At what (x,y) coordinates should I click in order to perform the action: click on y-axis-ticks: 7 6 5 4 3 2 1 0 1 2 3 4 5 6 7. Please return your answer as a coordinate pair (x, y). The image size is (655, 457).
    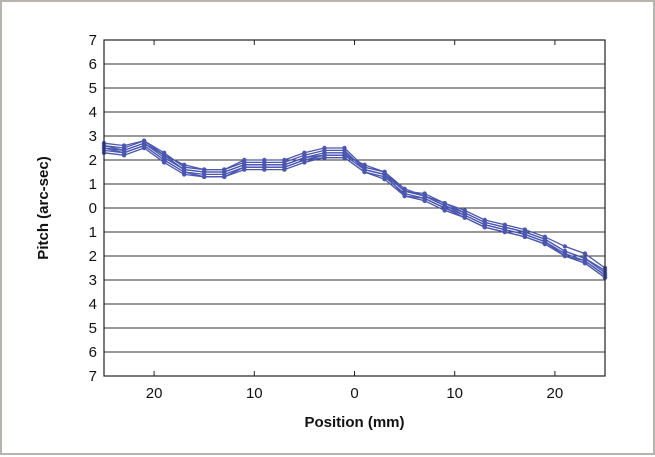
    Looking at the image, I should click on (93, 208).